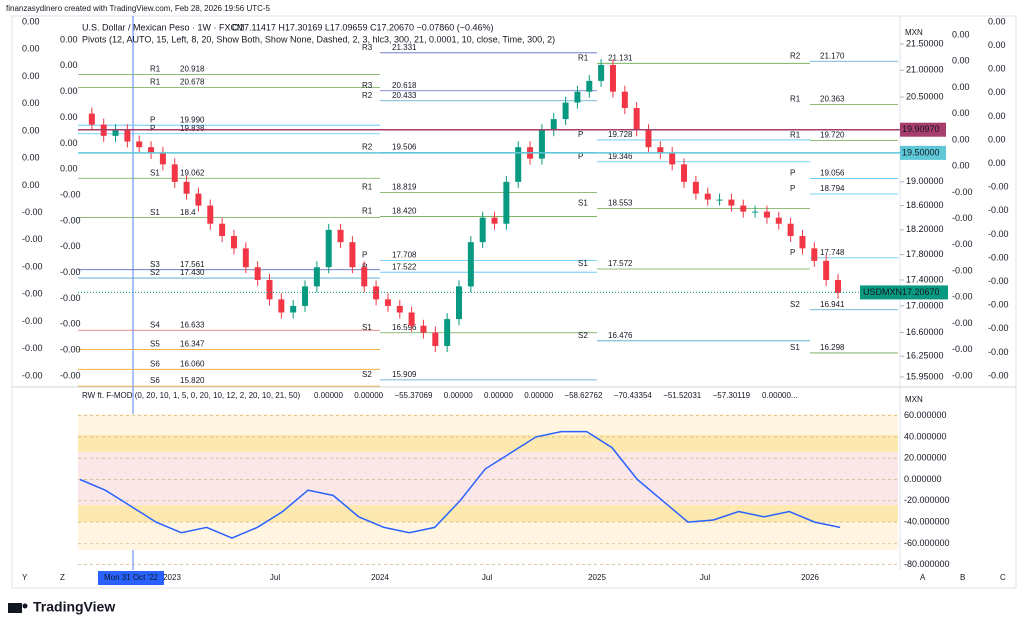  I want to click on pivot-value: 15.820, so click(192, 380).